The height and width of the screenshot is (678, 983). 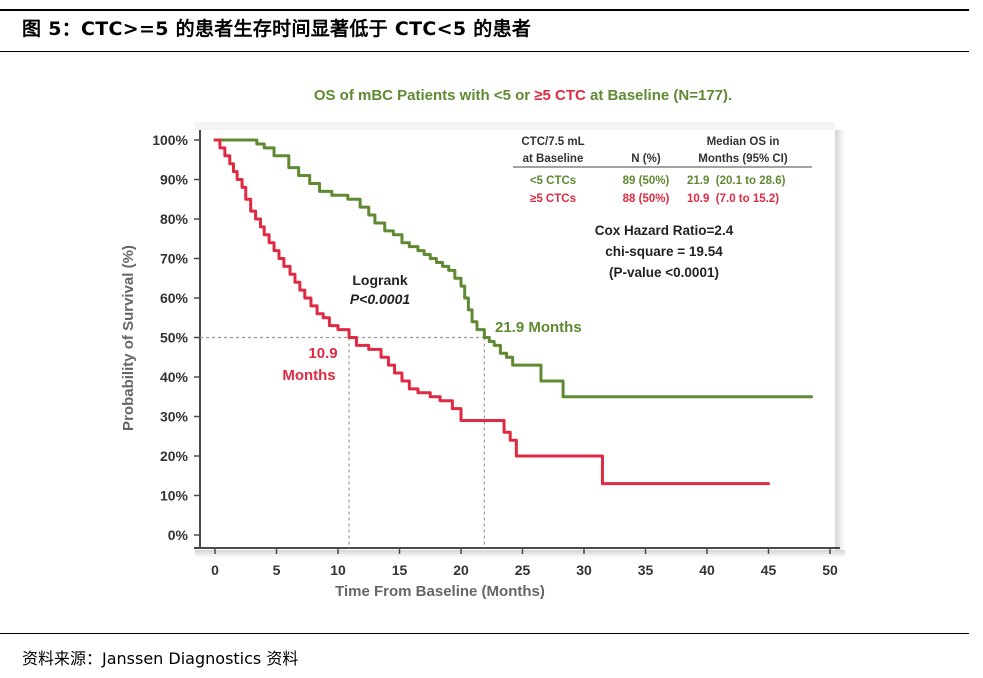 What do you see at coordinates (174, 496) in the screenshot?
I see `y-tick-label: 10%` at bounding box center [174, 496].